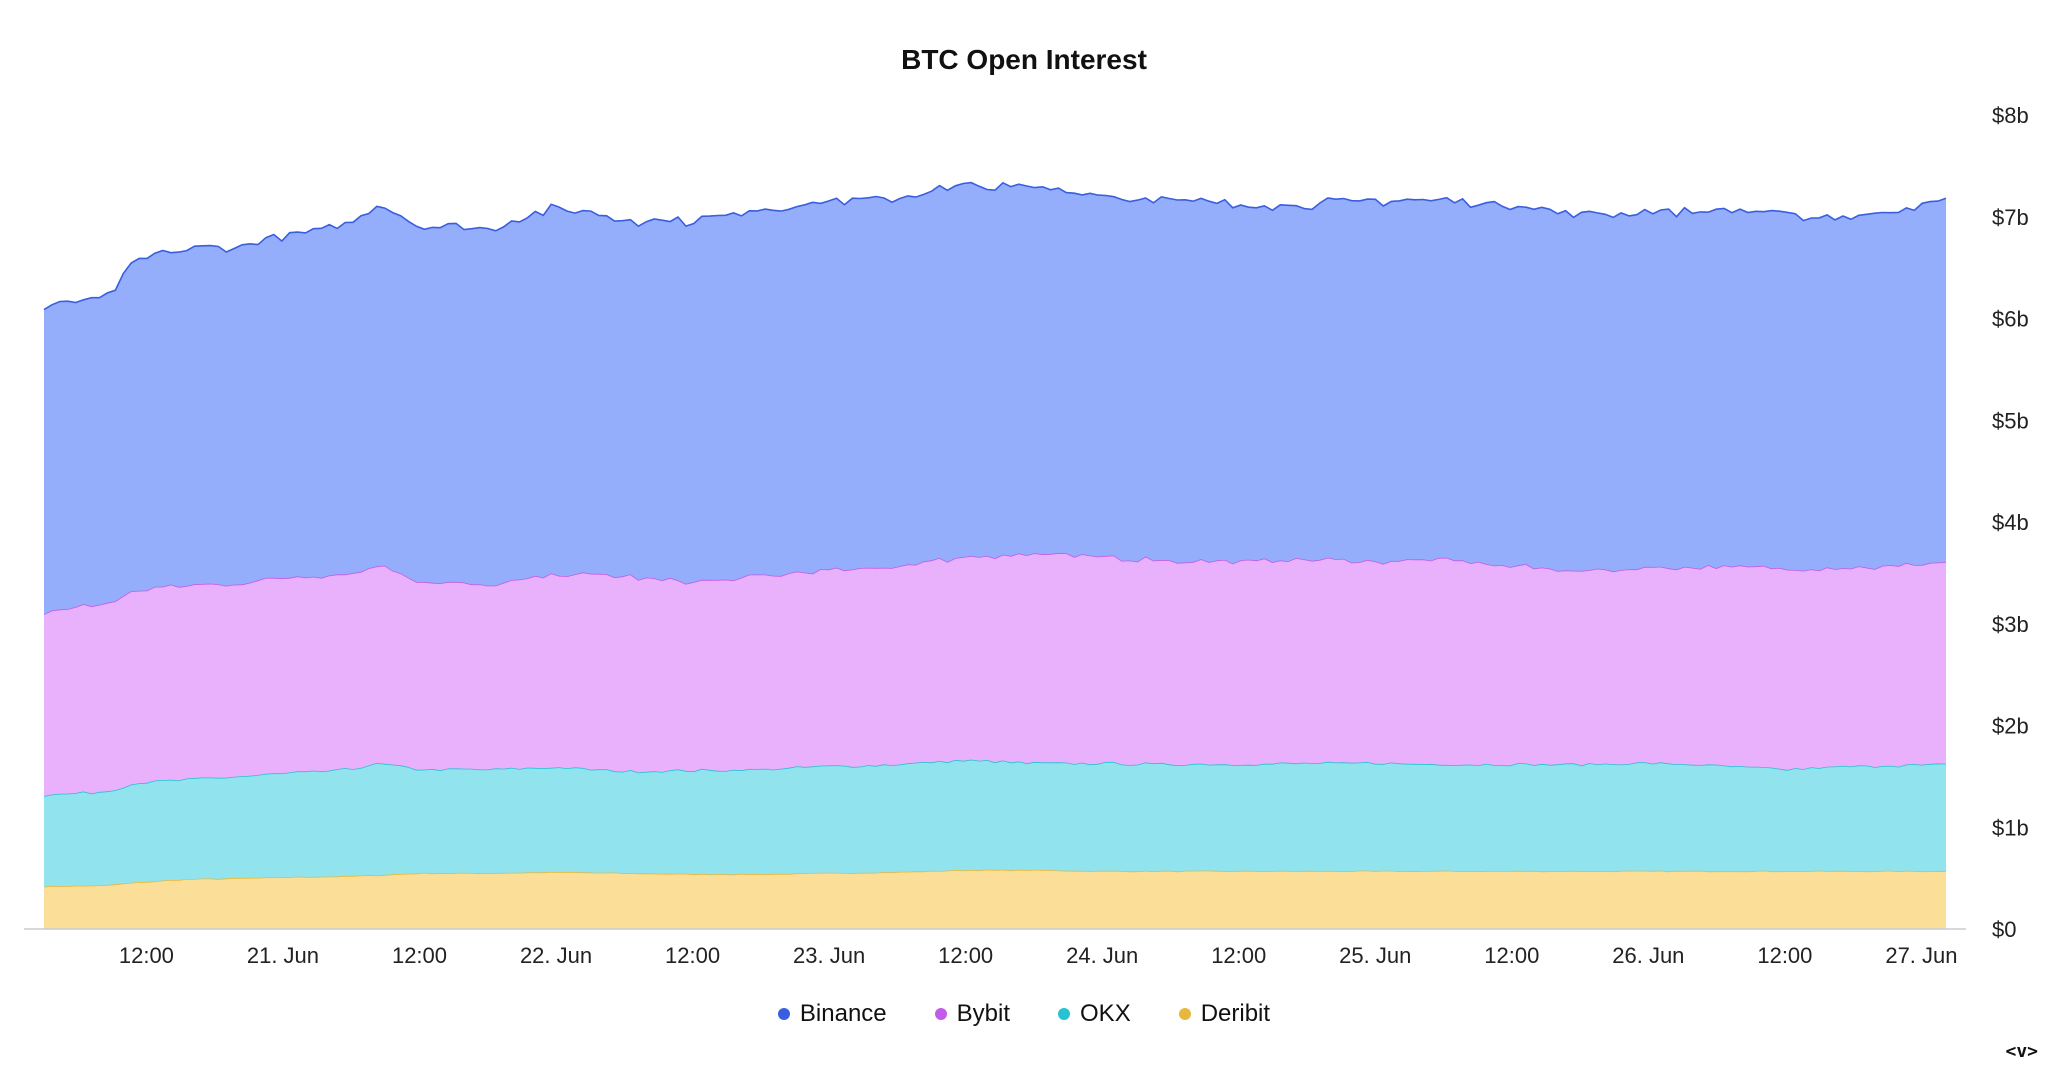 The height and width of the screenshot is (1072, 2048). I want to click on legend: Binance Bybit OKX Deribit, so click(1024, 1014).